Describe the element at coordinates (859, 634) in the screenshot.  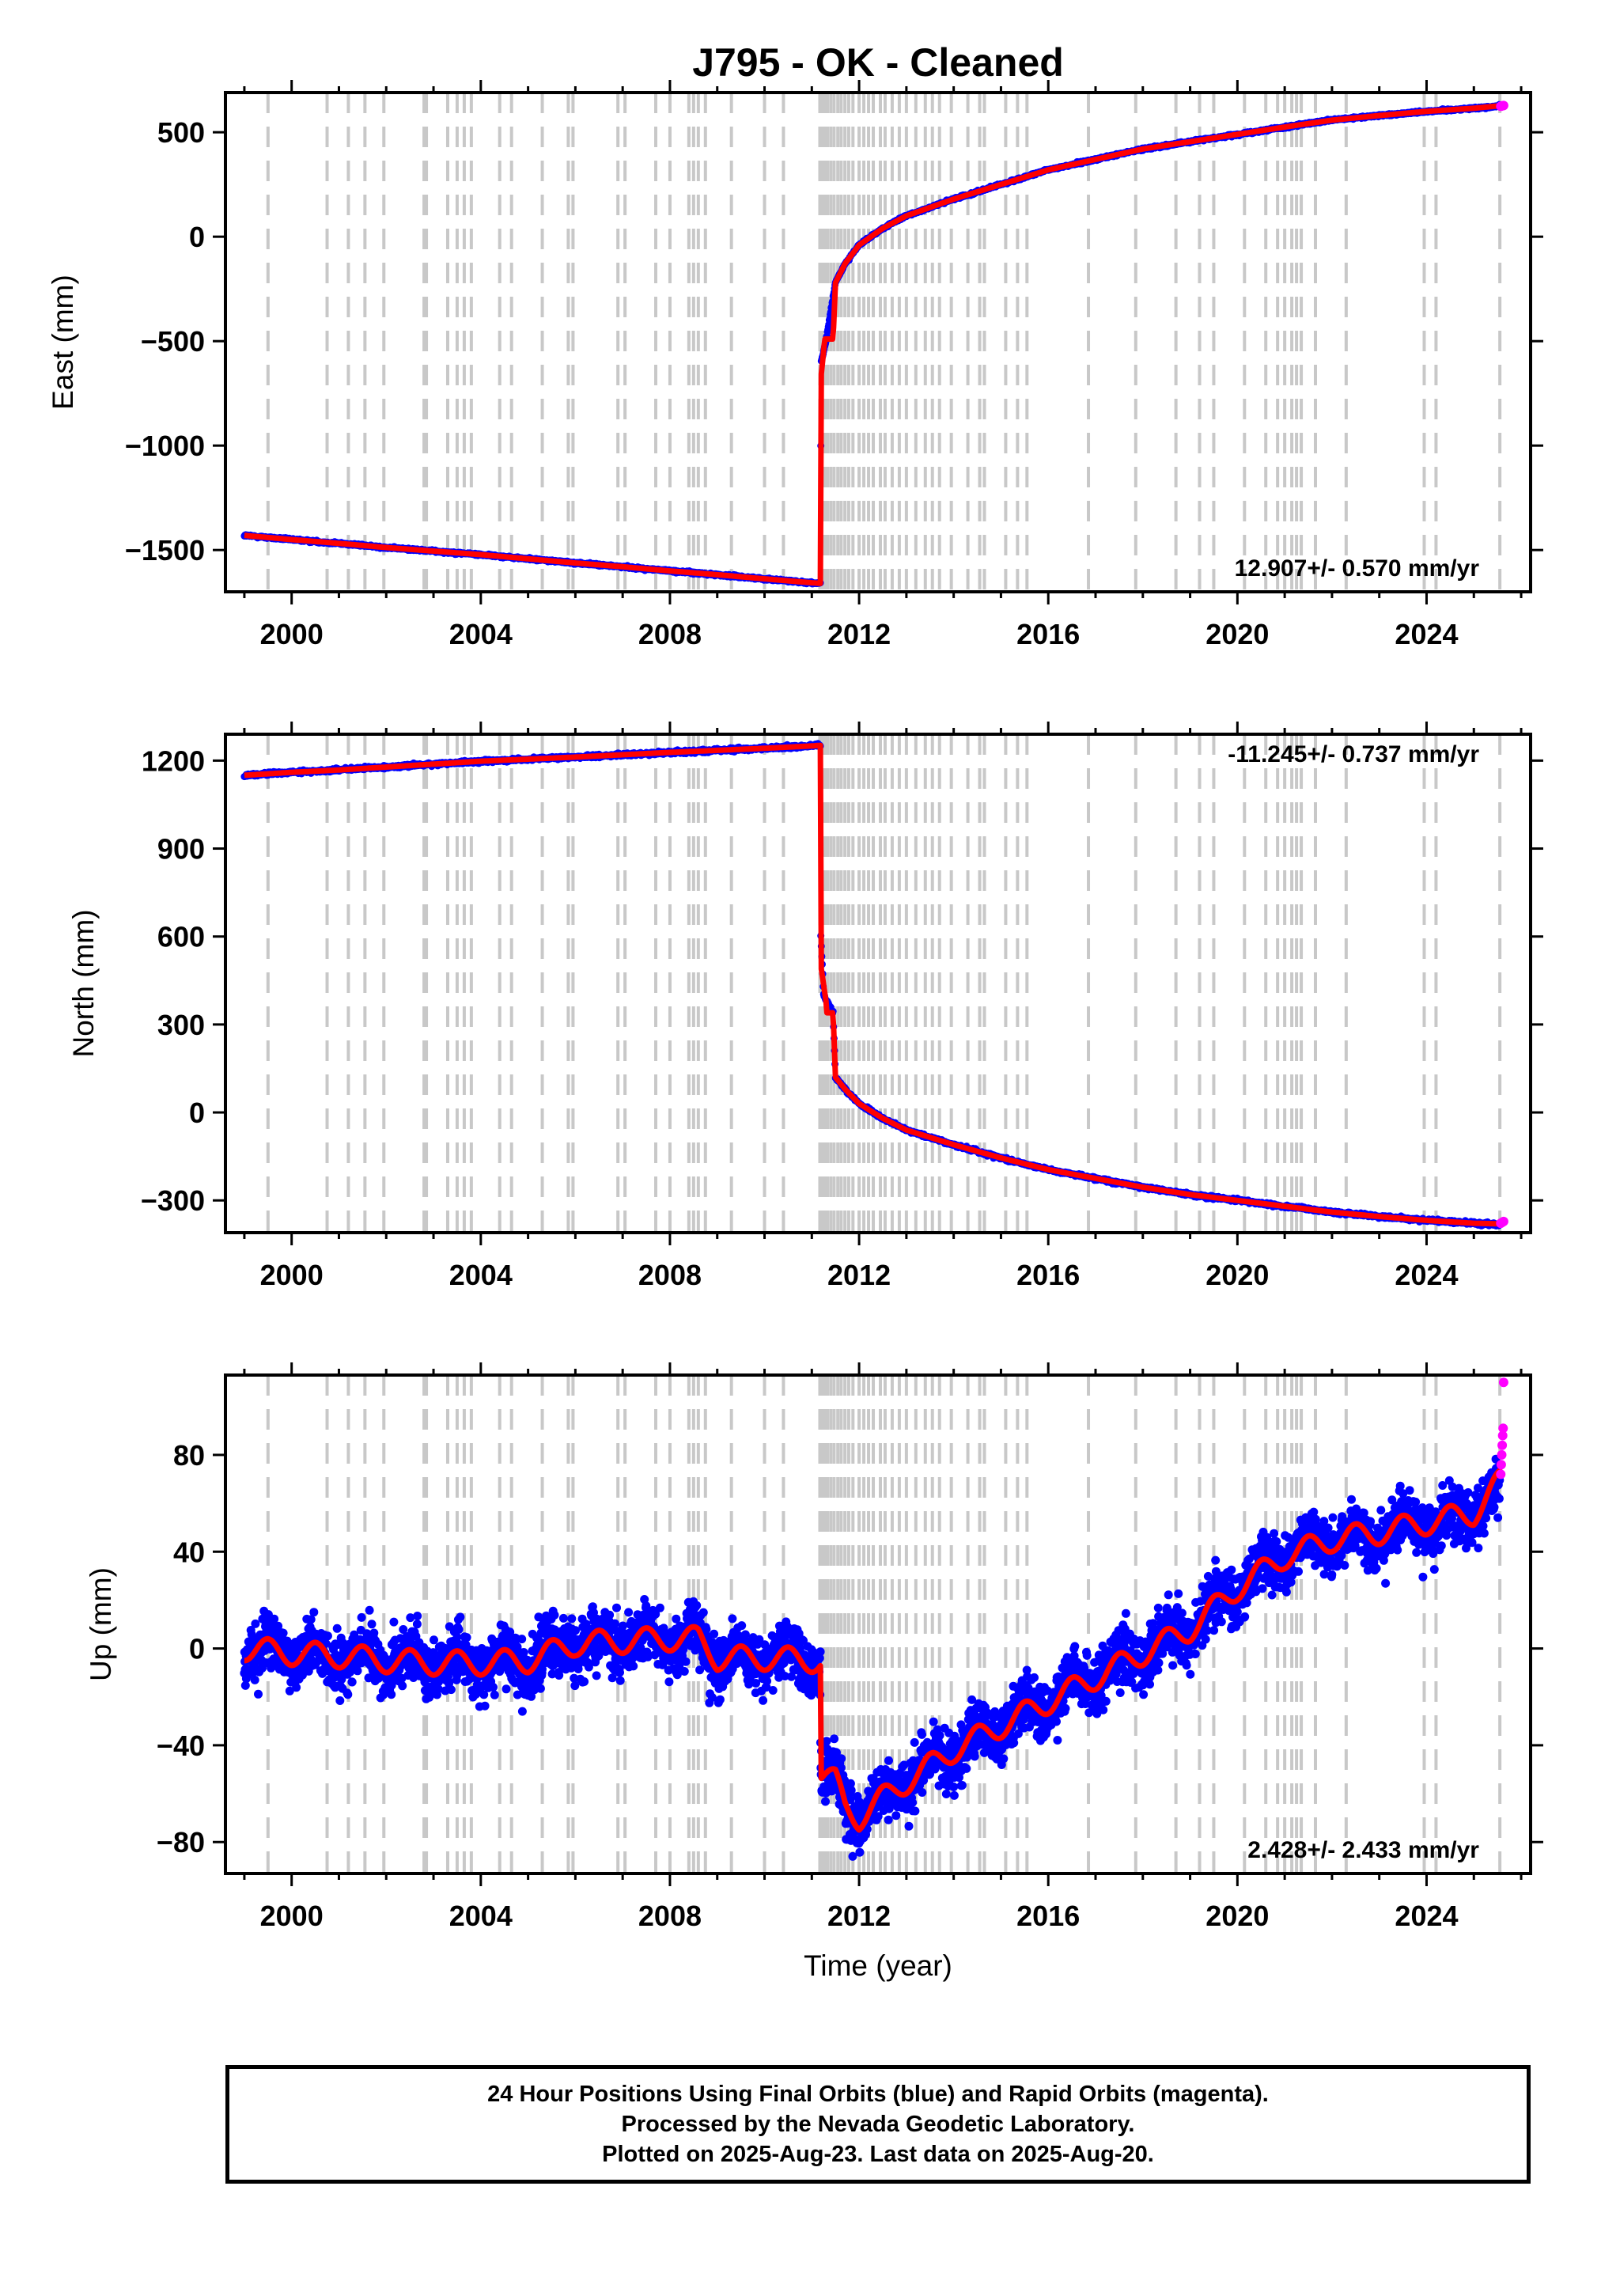
I see `x-tick-label: 2012` at that location.